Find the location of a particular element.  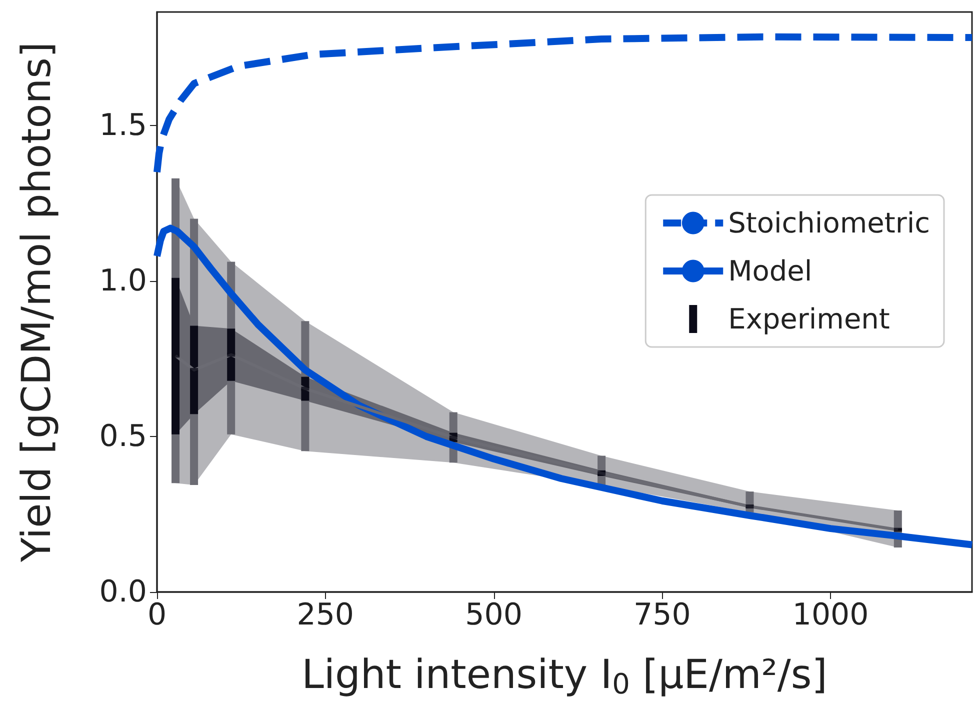

legend-label: Stoichiometric is located at coordinates (829, 223).